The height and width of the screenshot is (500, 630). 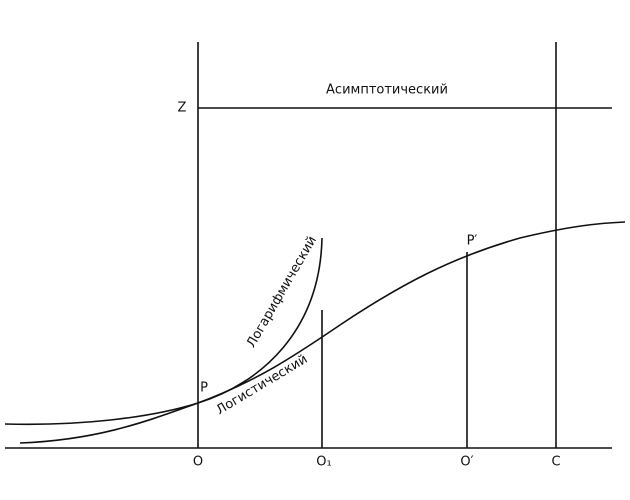 I want to click on logistic-label: Логистический, so click(x=262, y=385).